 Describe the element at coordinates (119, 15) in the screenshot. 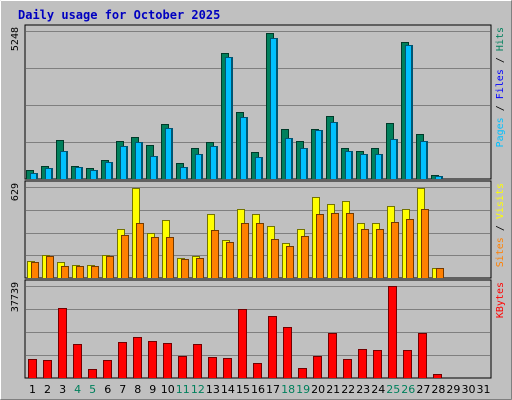

I see `chart-title: Daily usage for October 2025` at that location.